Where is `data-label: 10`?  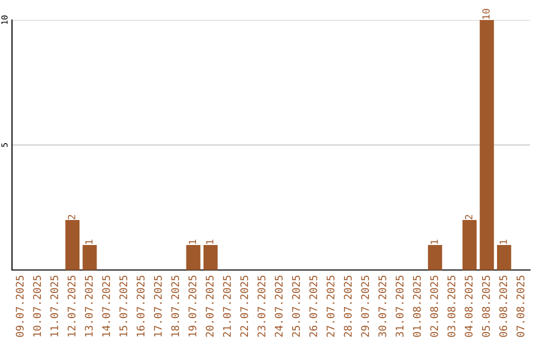
data-label: 10 is located at coordinates (486, 13).